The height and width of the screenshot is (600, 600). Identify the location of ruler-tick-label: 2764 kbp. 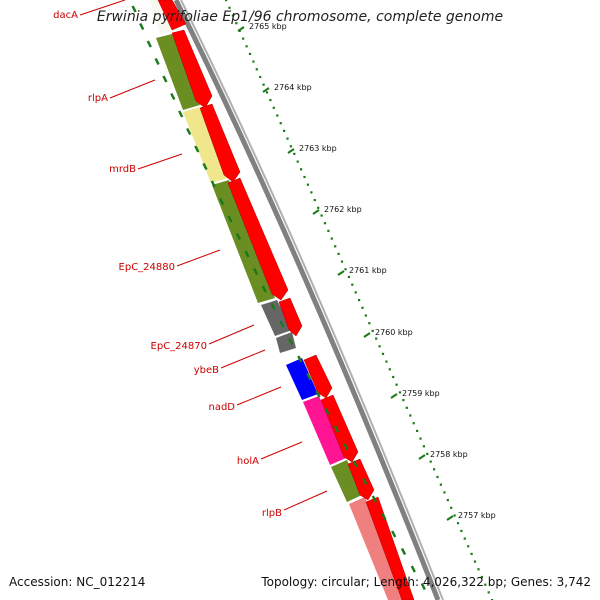
(293, 87).